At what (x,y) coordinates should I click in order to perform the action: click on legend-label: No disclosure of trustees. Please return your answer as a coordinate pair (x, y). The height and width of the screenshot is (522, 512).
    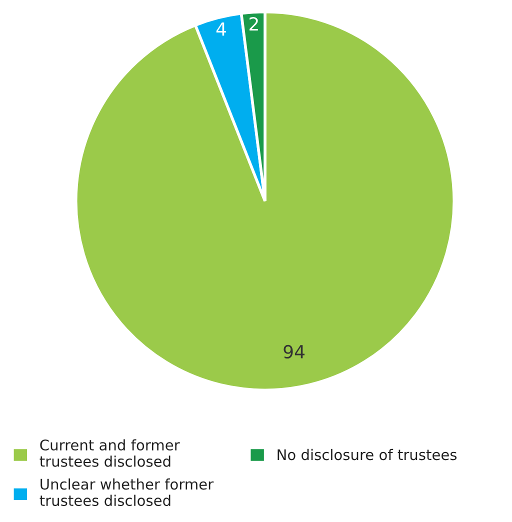
    Looking at the image, I should click on (367, 454).